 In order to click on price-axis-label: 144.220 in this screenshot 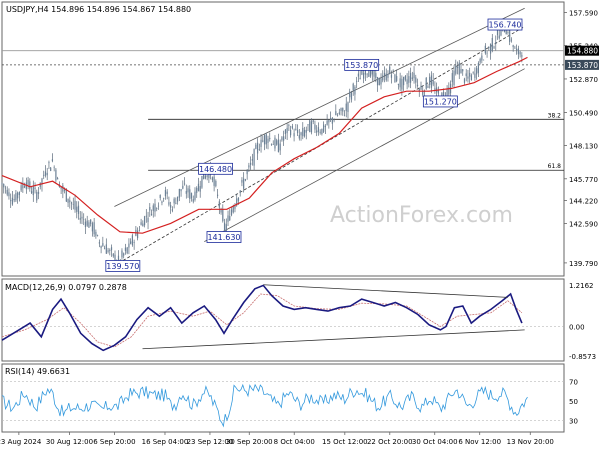, I will do `click(583, 202)`.